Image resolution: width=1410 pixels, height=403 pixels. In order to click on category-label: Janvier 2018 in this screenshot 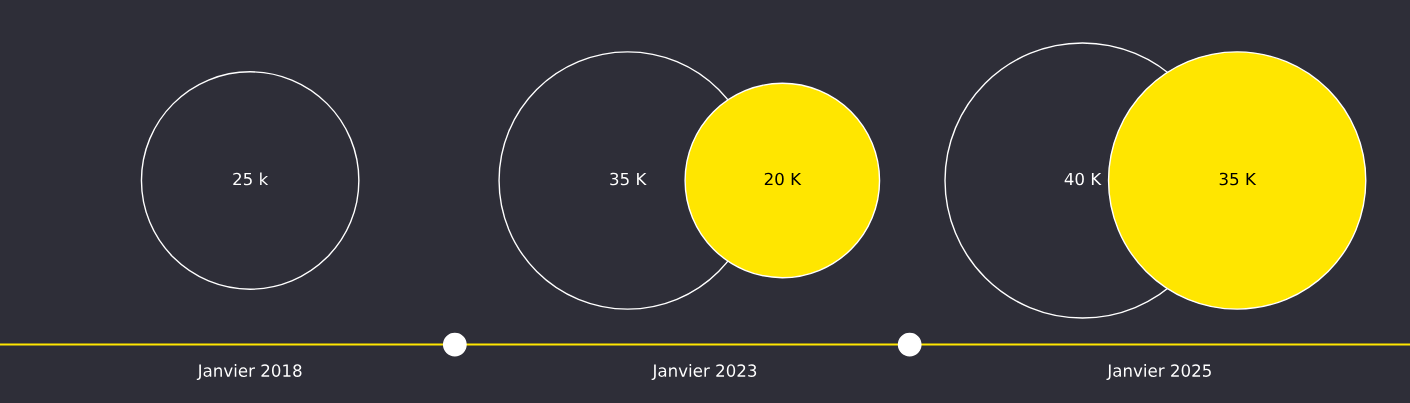, I will do `click(249, 372)`.